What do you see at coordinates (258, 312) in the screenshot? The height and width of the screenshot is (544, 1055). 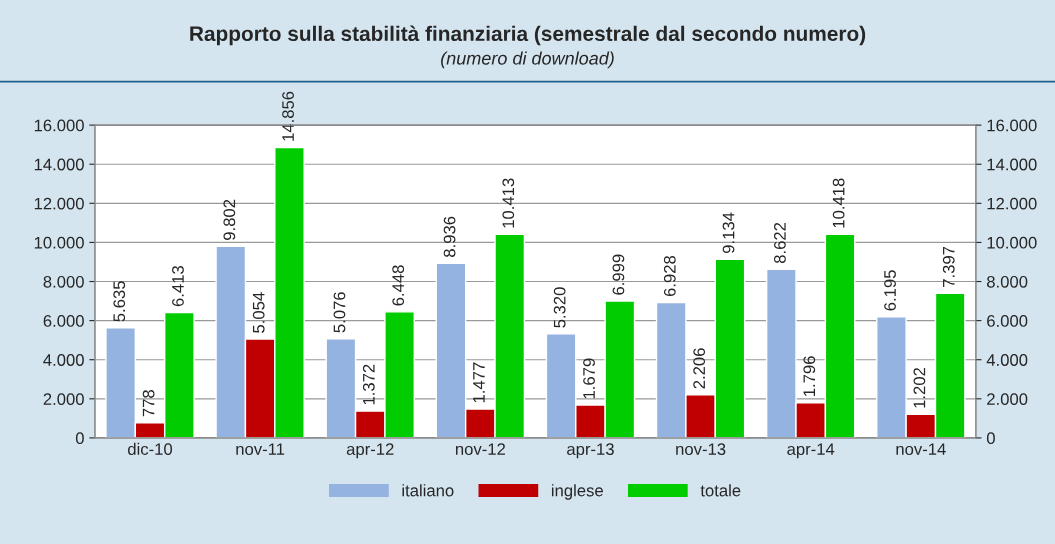 I see `data-label: 5.054` at bounding box center [258, 312].